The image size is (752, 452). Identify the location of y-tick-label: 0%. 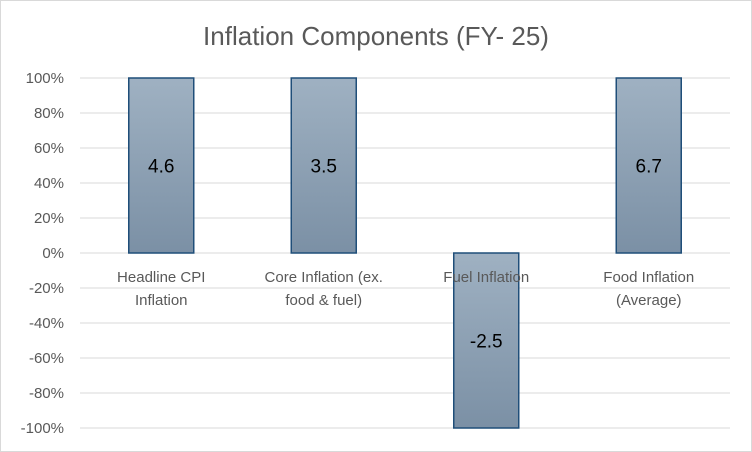
(53, 253).